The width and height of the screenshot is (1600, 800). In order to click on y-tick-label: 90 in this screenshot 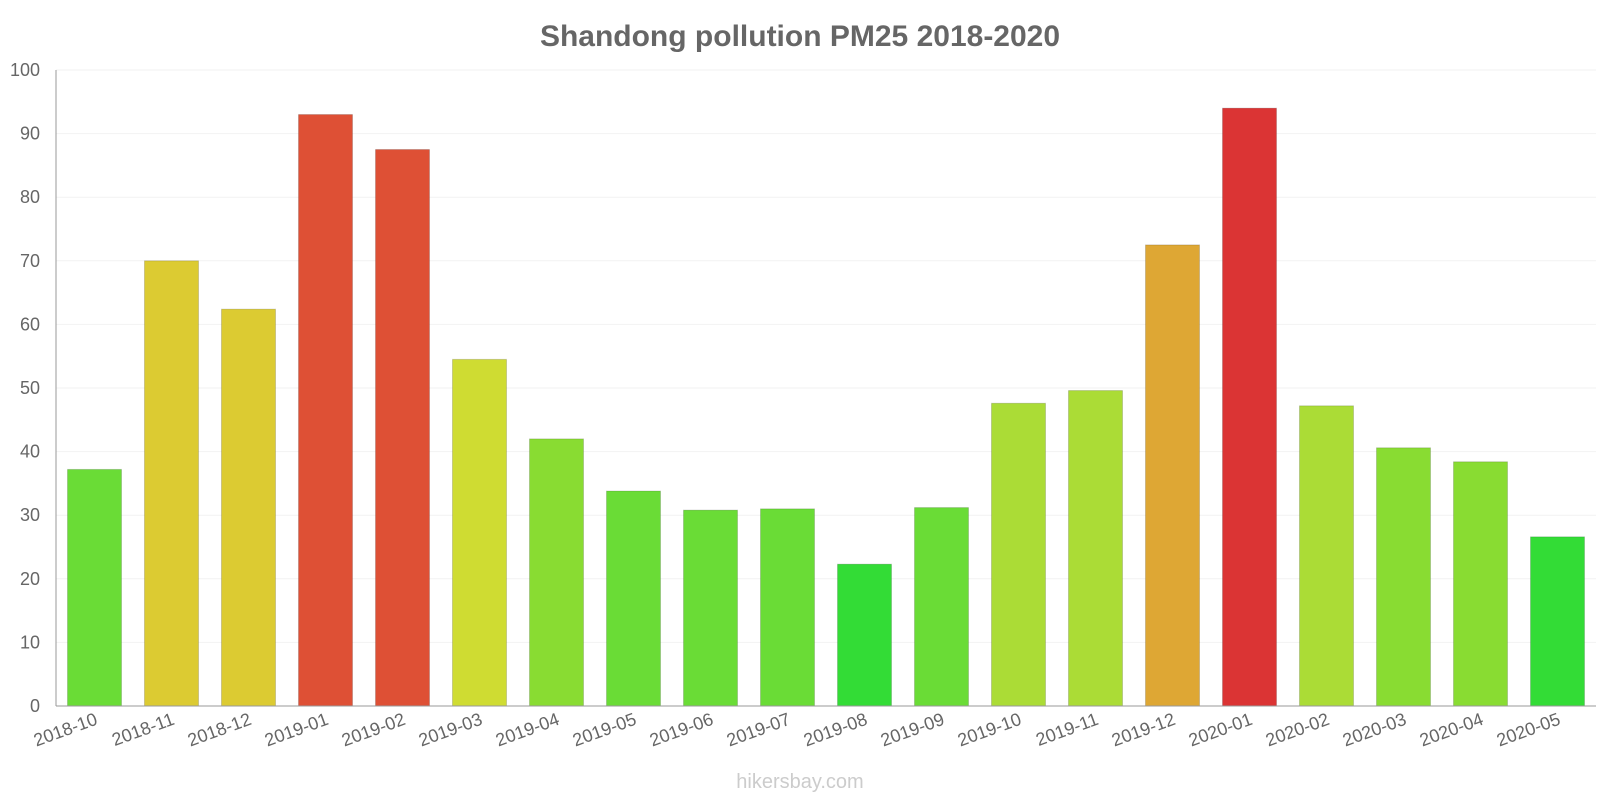, I will do `click(30, 134)`.